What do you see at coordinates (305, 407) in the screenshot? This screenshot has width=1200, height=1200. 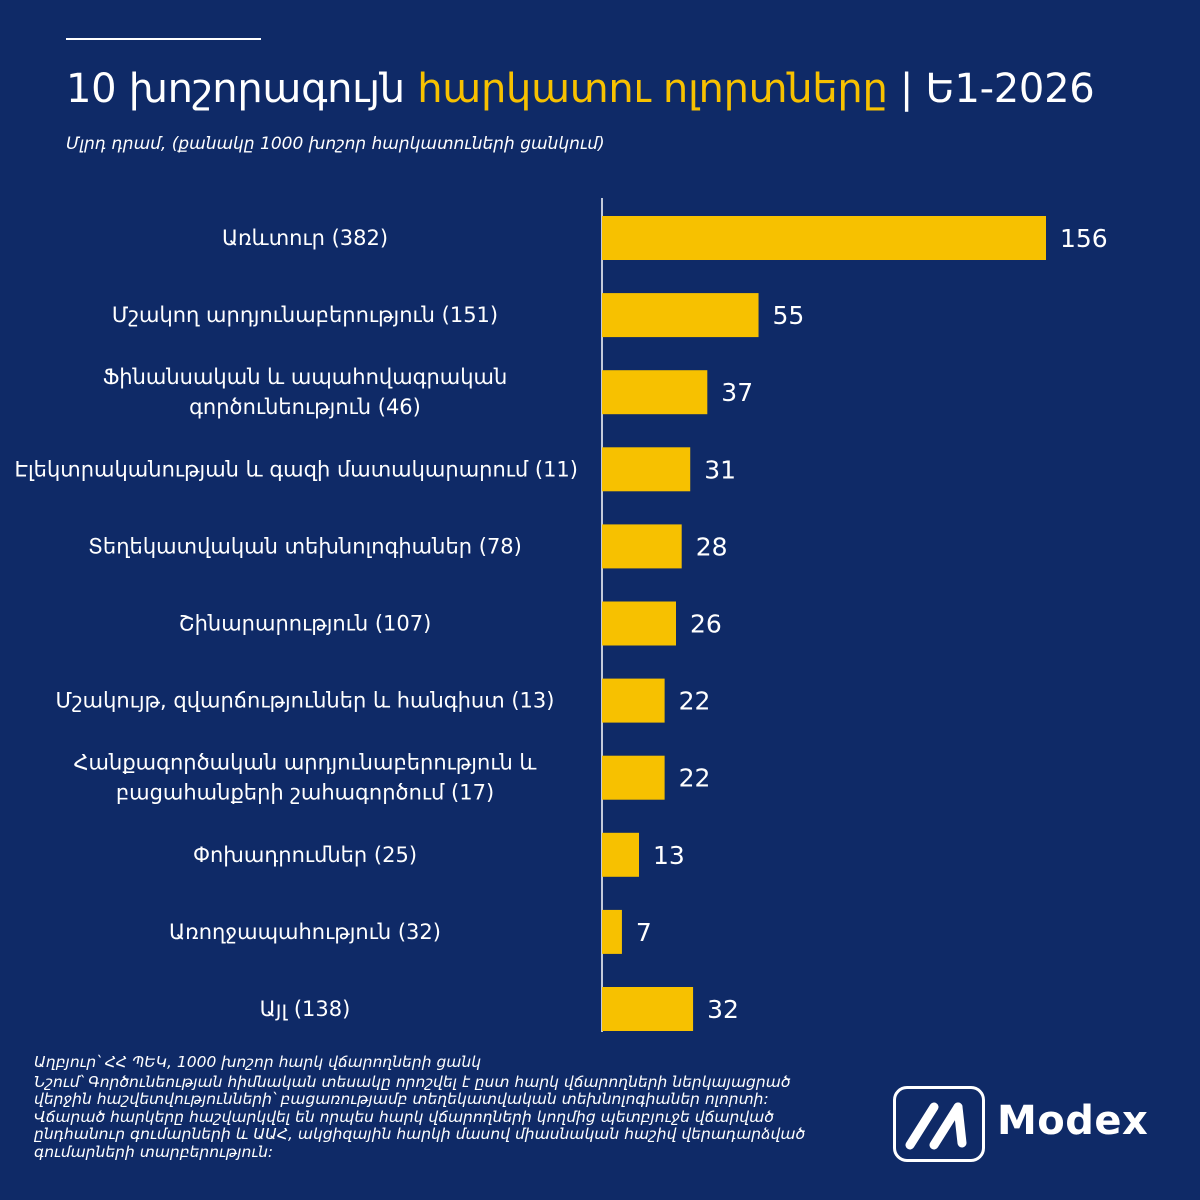 I see `category-label-line: գործունեություն (46)` at bounding box center [305, 407].